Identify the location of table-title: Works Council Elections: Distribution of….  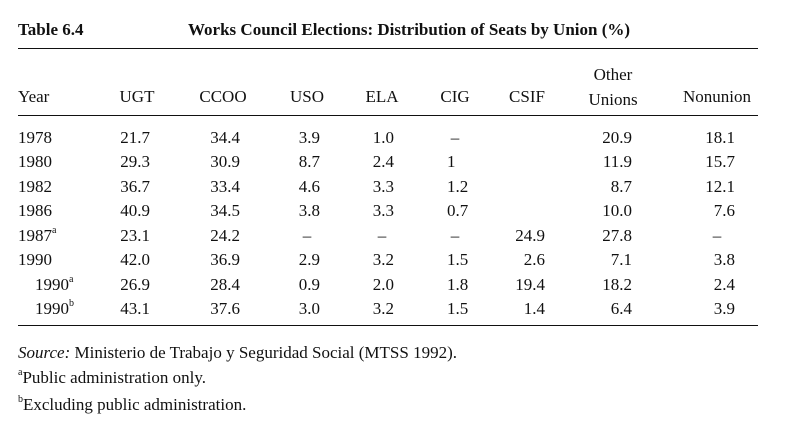
(409, 29).